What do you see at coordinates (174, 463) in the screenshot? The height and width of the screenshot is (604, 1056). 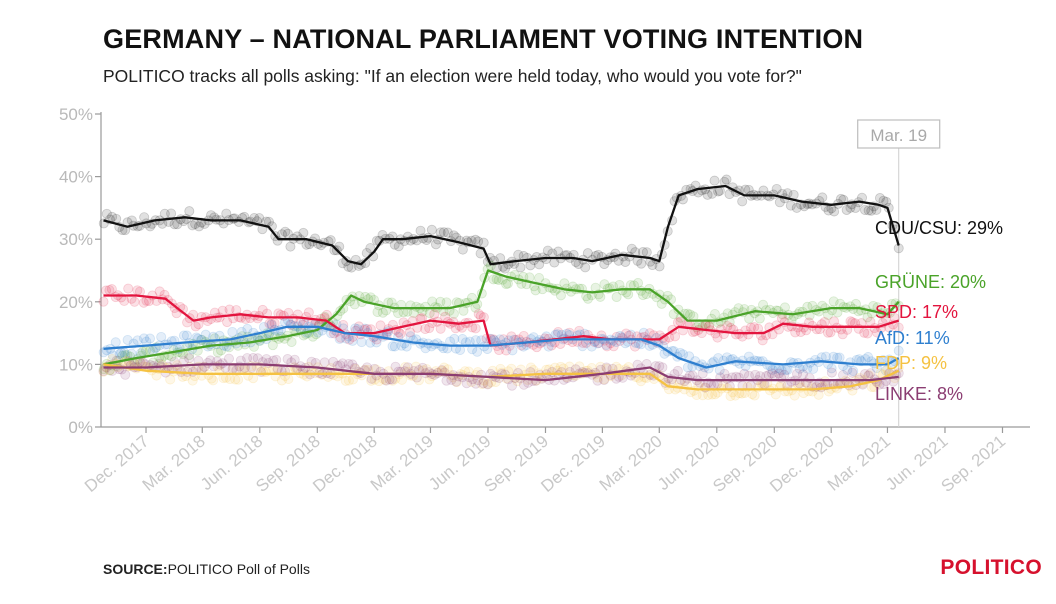 I see `x-tick-label: Mar. 2018` at bounding box center [174, 463].